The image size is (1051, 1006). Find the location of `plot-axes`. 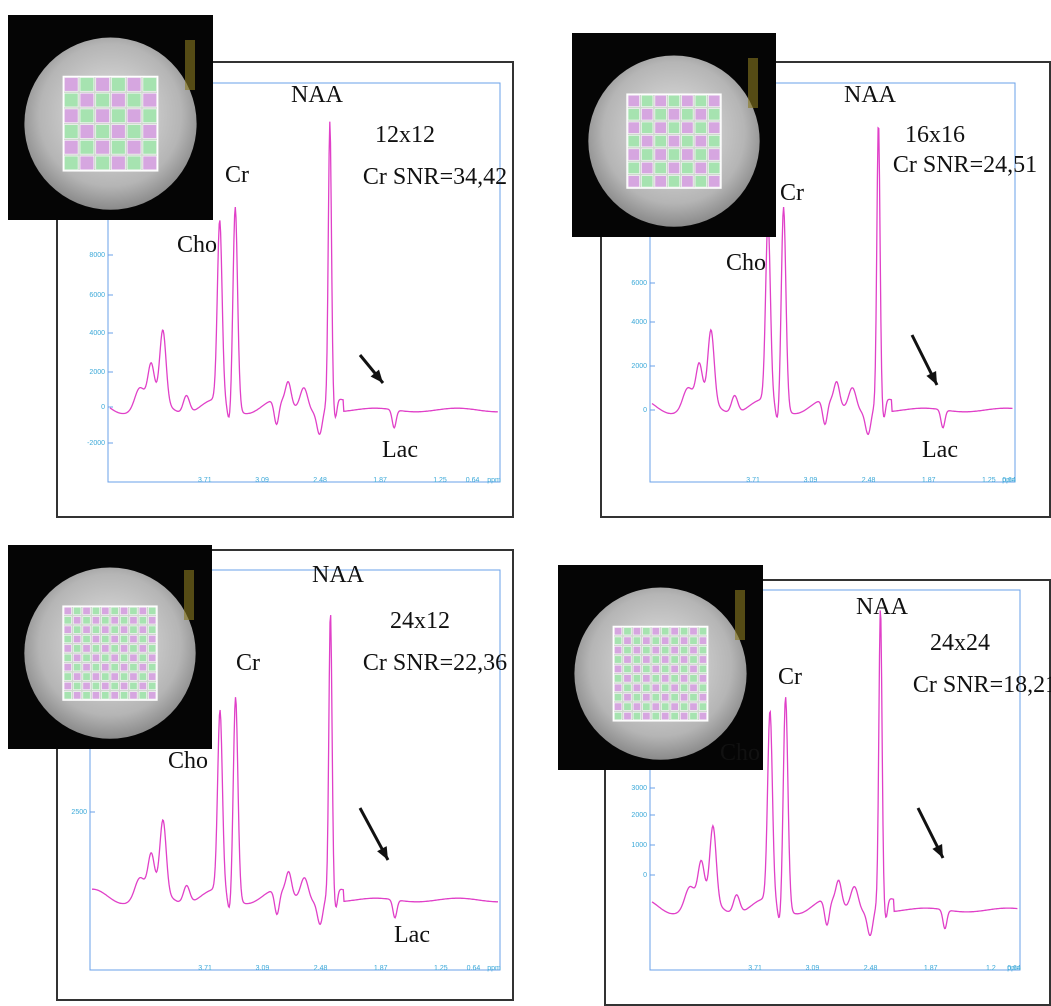

plot-axes is located at coordinates (304, 282).